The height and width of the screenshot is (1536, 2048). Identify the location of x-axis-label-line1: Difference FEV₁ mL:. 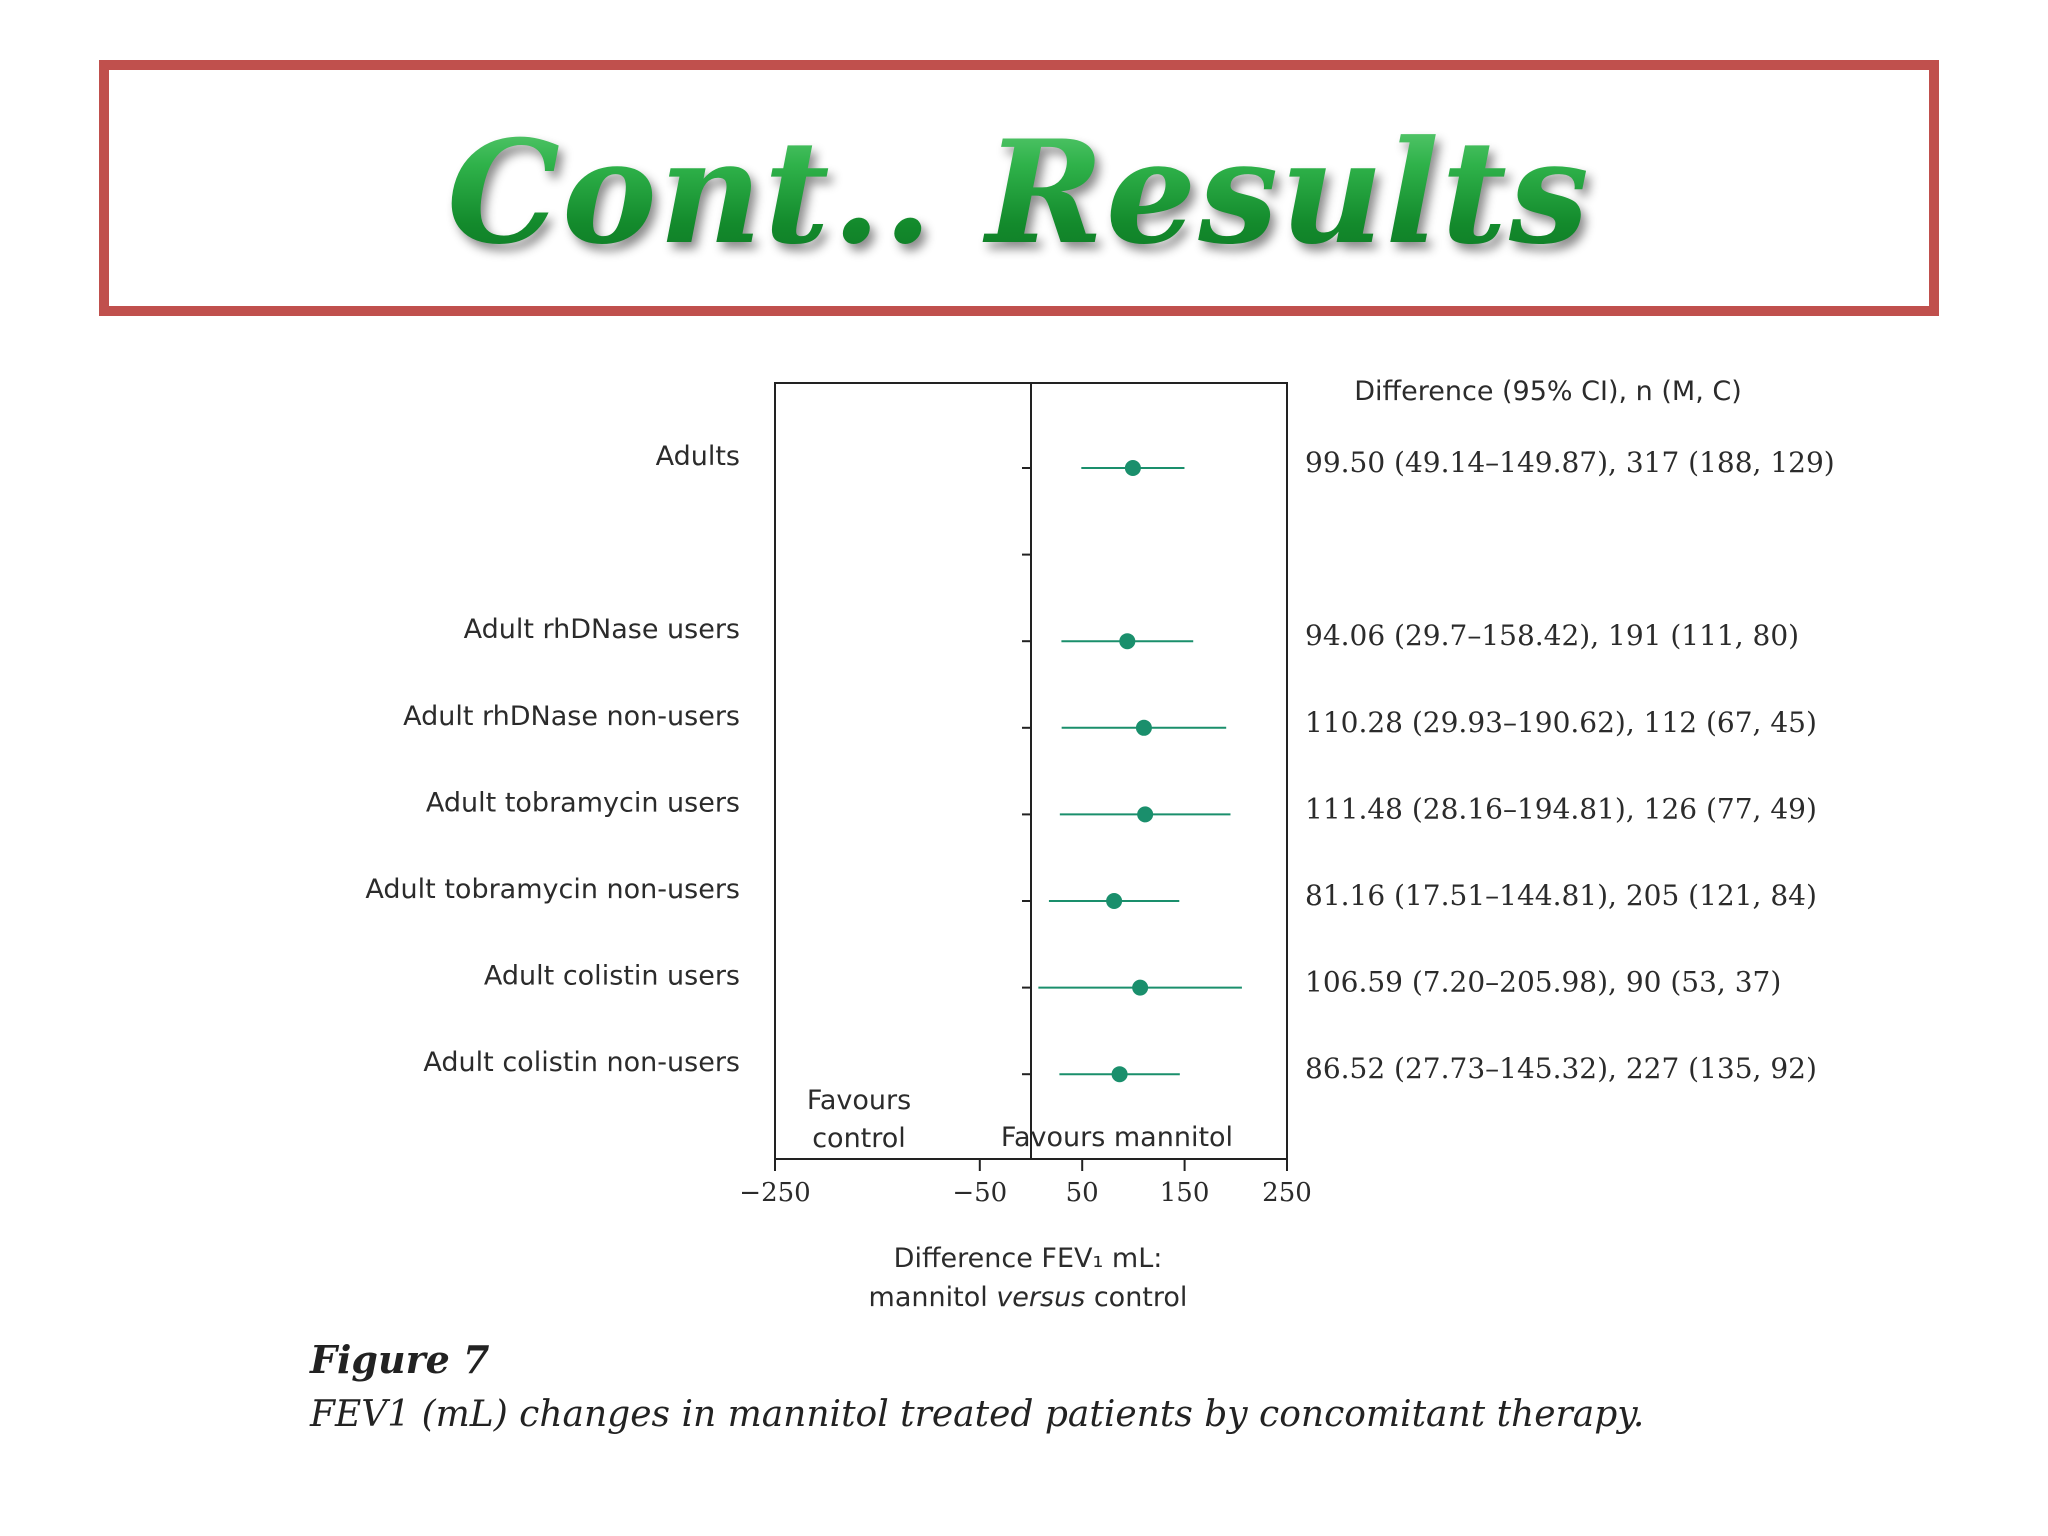
(1028, 1258).